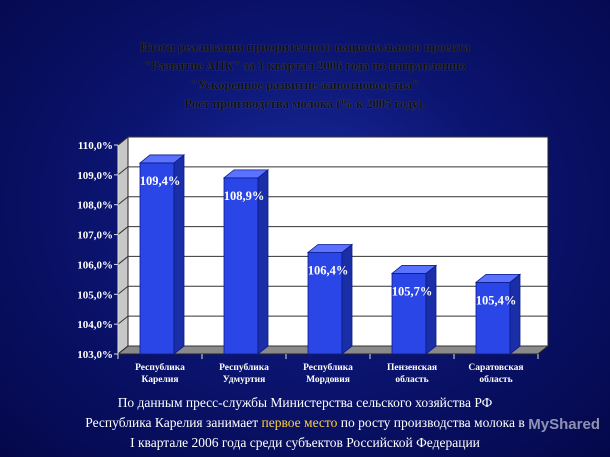 This screenshot has width=610, height=457. Describe the element at coordinates (95, 146) in the screenshot. I see `y-tick-label: 110,0%` at that location.